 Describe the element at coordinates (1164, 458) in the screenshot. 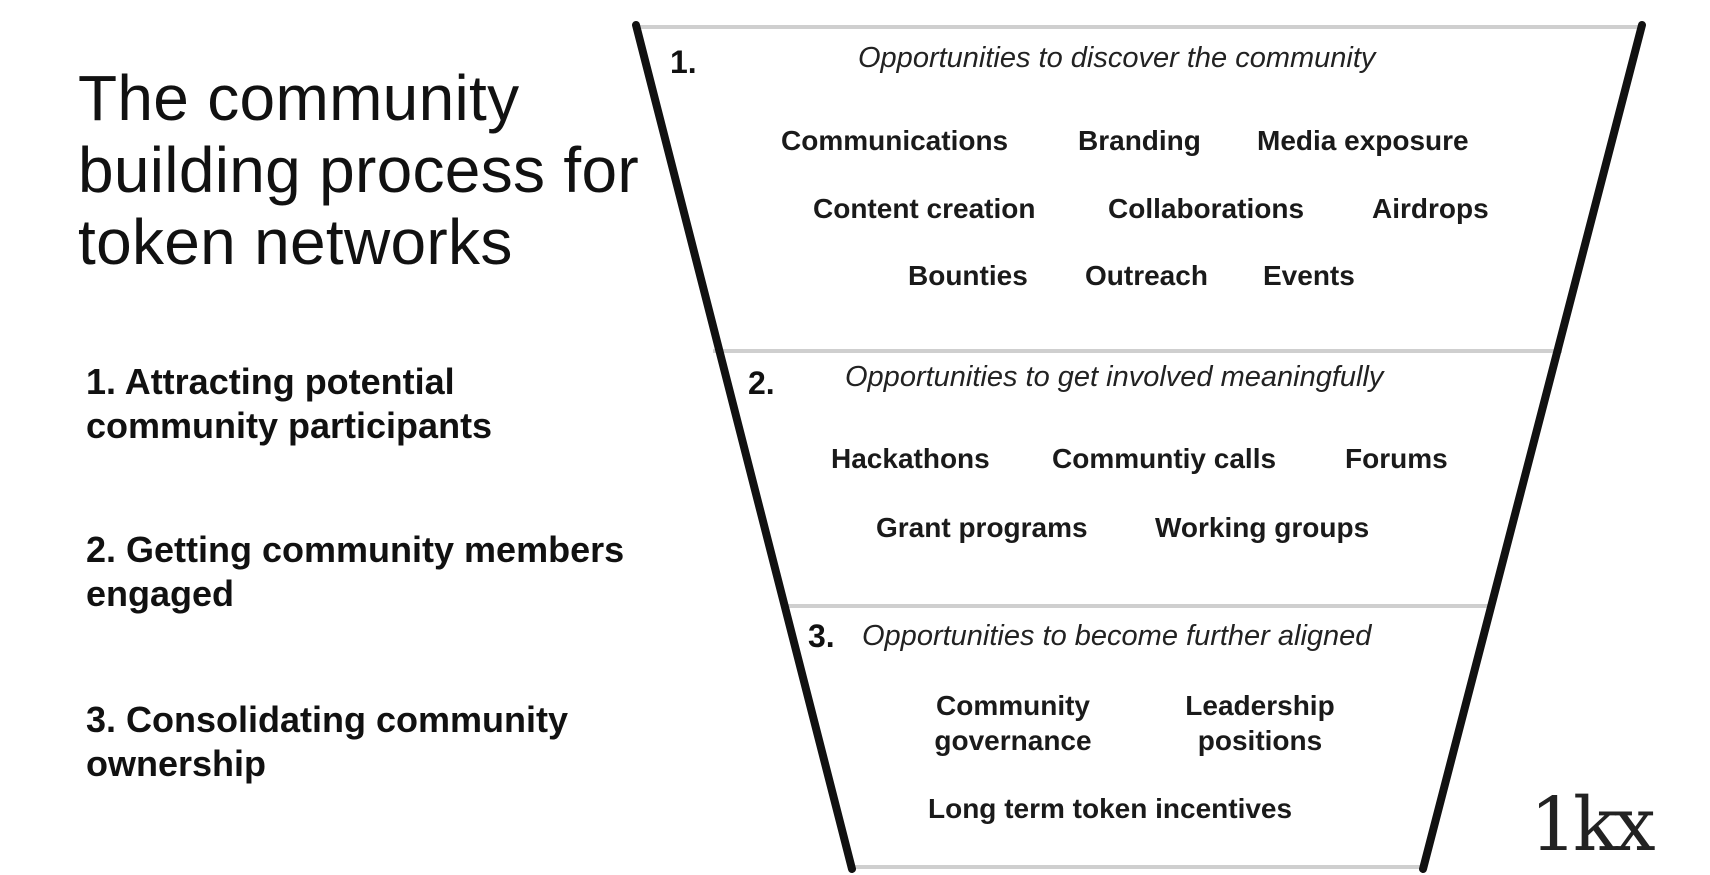

I see `tier-2-item-community-calls: Communtiy calls` at that location.